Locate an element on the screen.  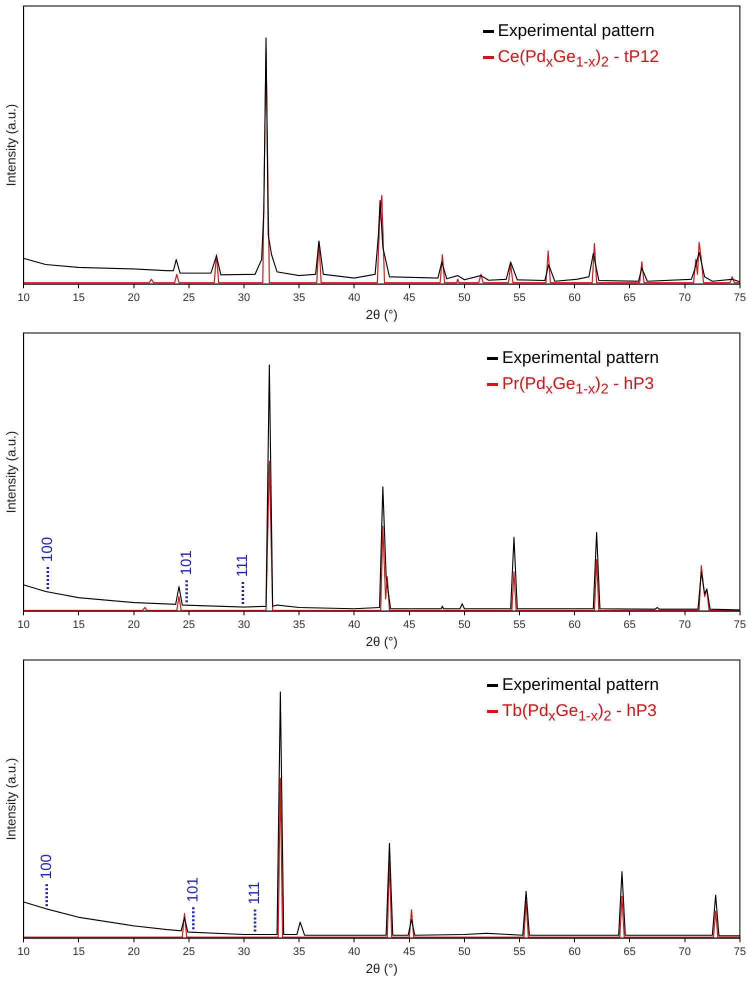
legend-label: Ce(Pd$_{x}$Ge$_{1-x}$)$_{2}$ - tP12 is located at coordinates (578, 58).